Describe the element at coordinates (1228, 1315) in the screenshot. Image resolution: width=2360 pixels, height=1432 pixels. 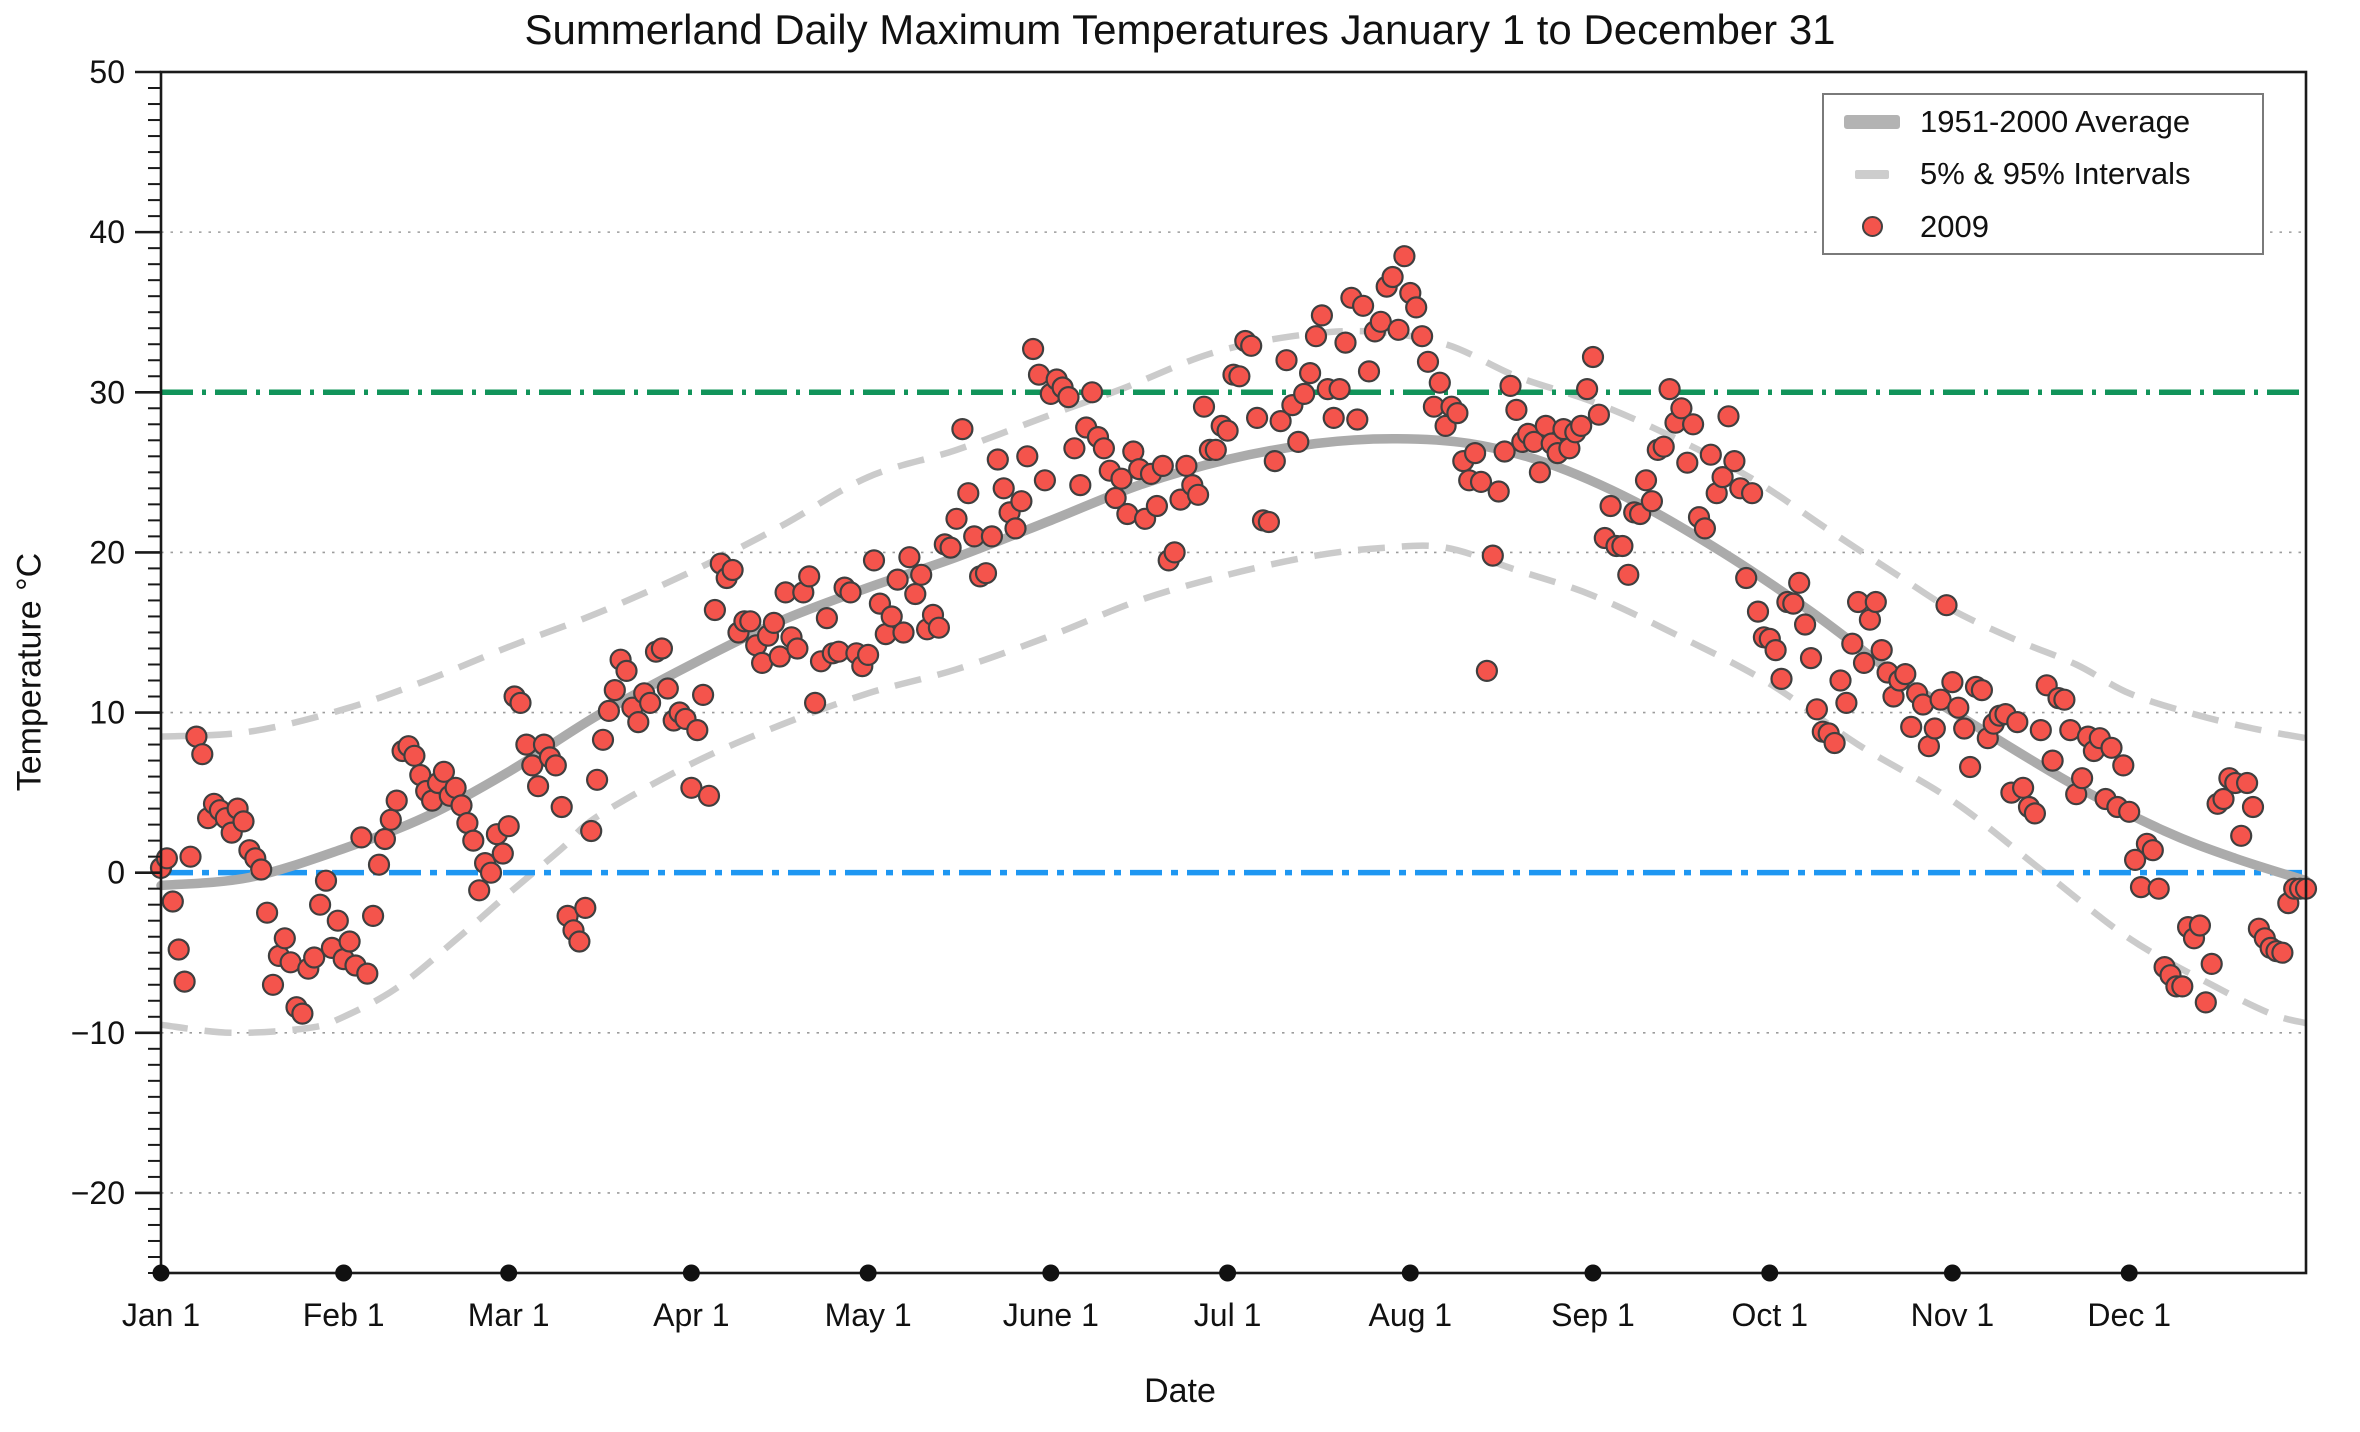
I see `x-tick-label: Jul 1` at that location.